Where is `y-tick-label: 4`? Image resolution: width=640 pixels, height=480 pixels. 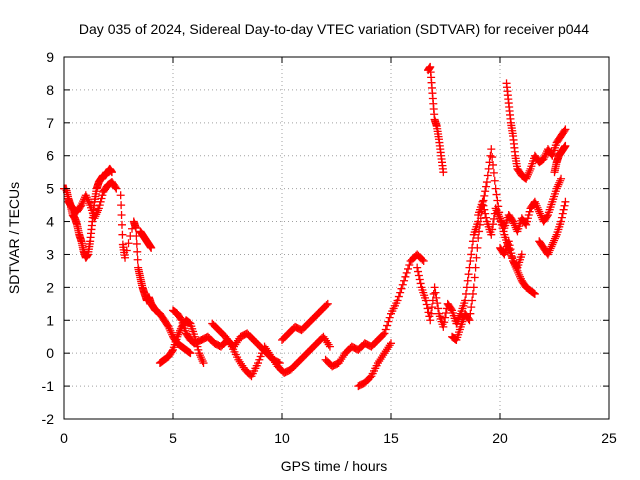 y-tick-label: 4 is located at coordinates (50, 222).